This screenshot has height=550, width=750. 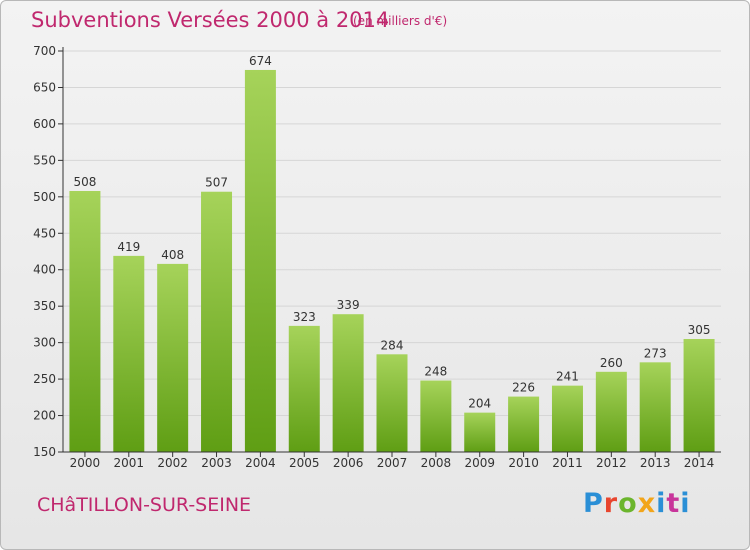 What do you see at coordinates (479, 463) in the screenshot?
I see `x-tick-label: 2009` at bounding box center [479, 463].